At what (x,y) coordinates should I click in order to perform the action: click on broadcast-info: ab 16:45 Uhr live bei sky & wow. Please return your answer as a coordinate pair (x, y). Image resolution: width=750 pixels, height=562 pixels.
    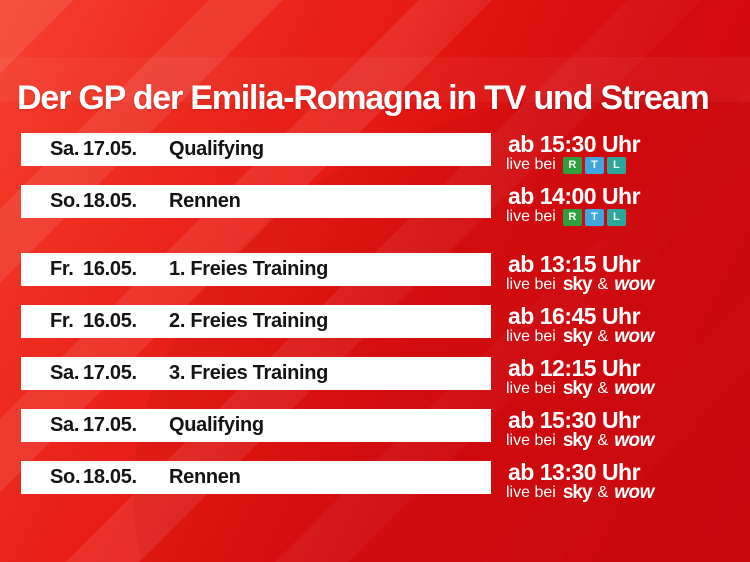
    Looking at the image, I should click on (580, 325).